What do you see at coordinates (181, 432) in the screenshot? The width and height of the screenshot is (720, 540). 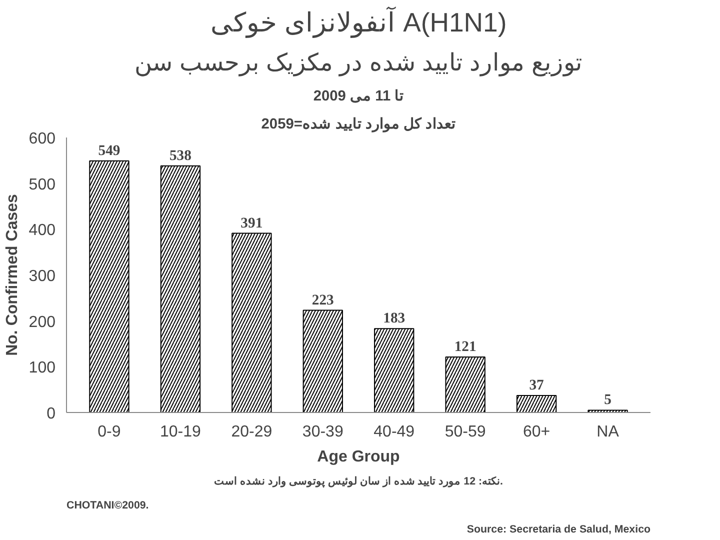 I see `x-tick-label: 10-19` at bounding box center [181, 432].